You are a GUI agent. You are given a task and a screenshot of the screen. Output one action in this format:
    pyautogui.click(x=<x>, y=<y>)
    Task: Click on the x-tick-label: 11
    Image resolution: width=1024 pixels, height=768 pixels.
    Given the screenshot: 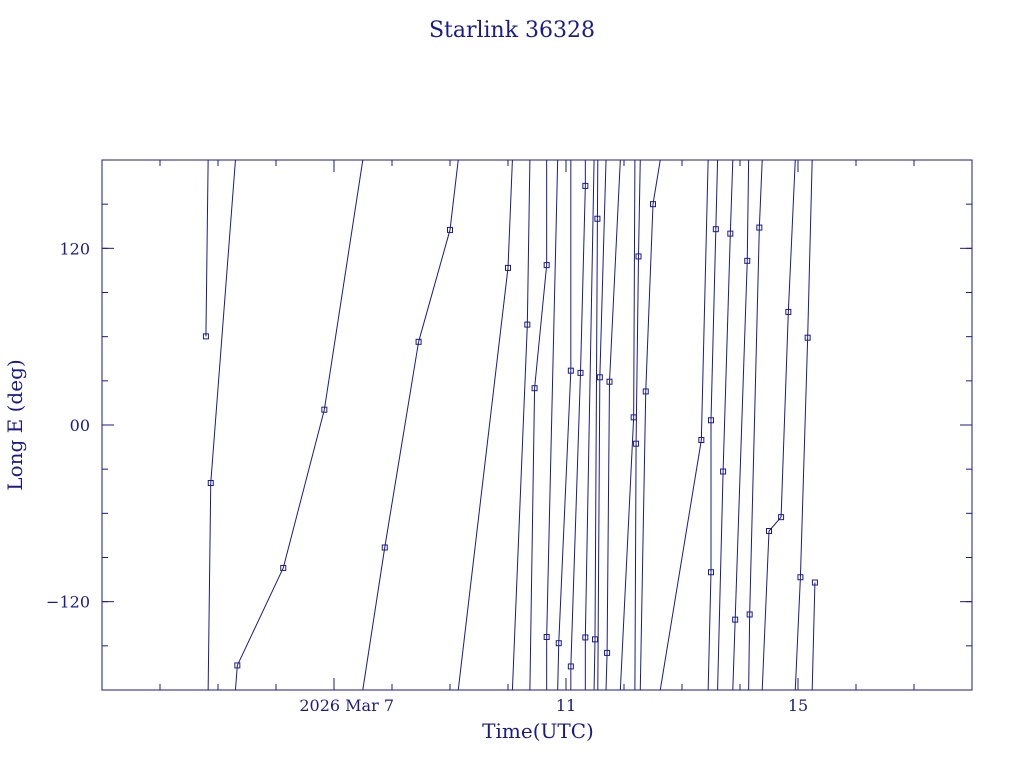 What is the action you would take?
    pyautogui.click(x=566, y=705)
    